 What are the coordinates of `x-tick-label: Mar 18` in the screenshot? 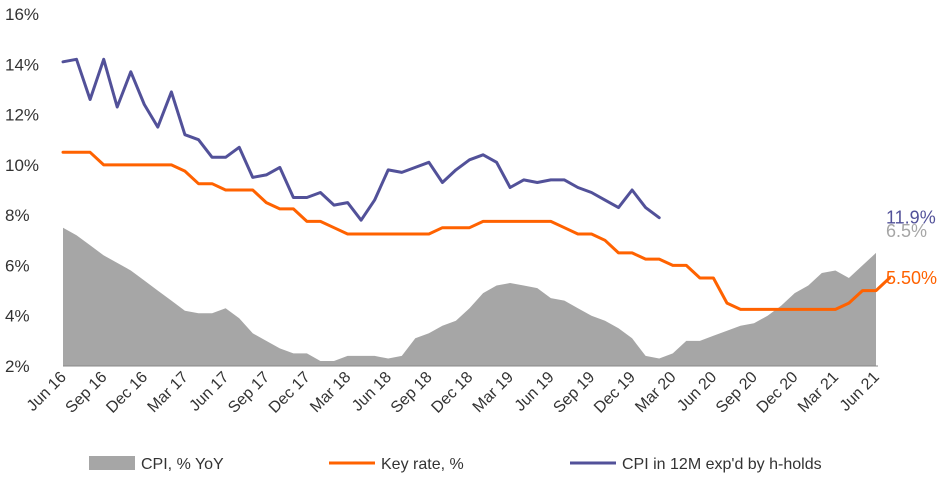 It's located at (330, 392).